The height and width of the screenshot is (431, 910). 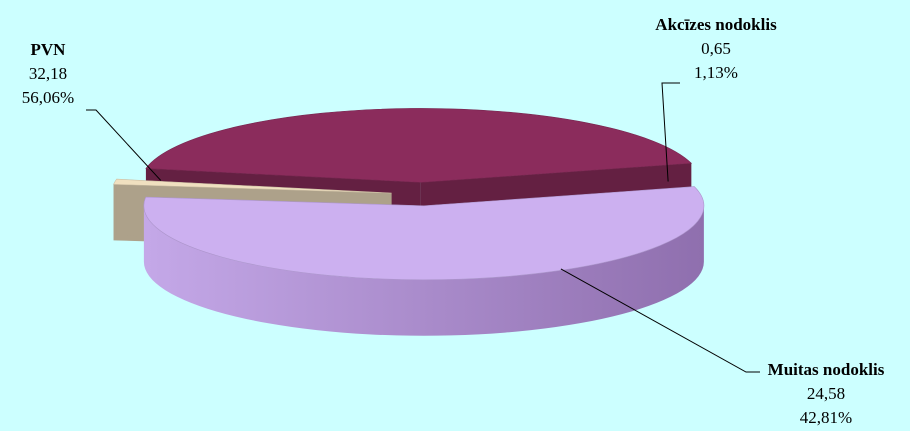 I want to click on label-akcizes: Akcīzes nodoklis 0,65 1,13%, so click(x=716, y=48).